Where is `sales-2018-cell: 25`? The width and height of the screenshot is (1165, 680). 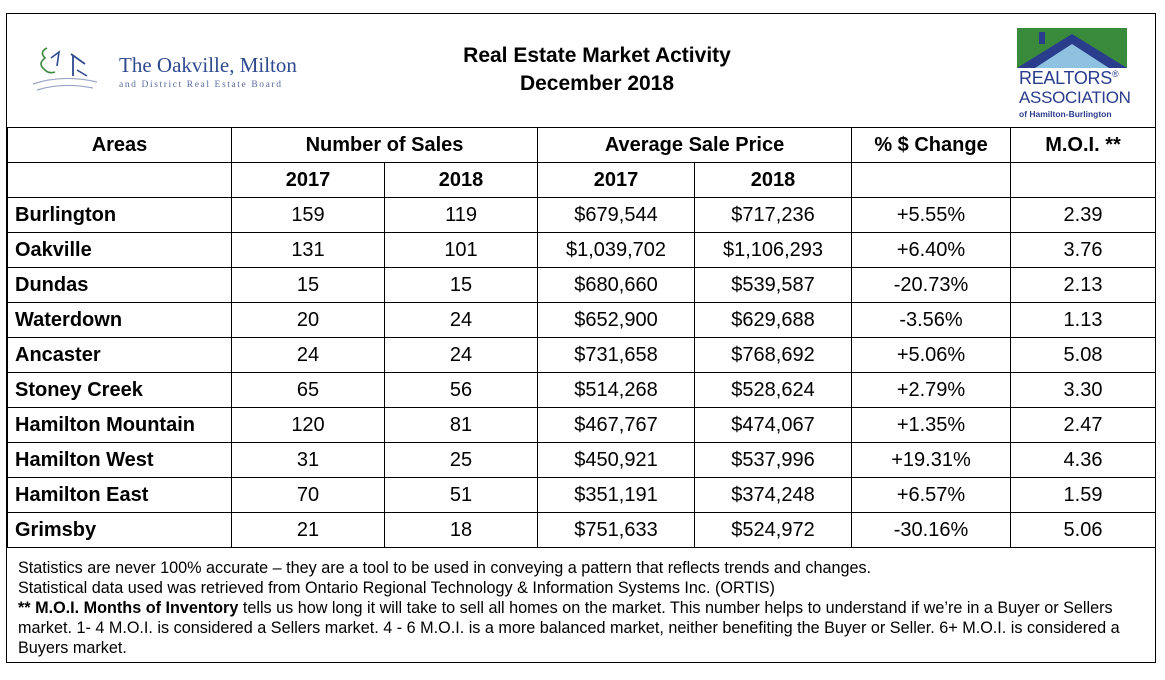
sales-2018-cell: 25 is located at coordinates (461, 460).